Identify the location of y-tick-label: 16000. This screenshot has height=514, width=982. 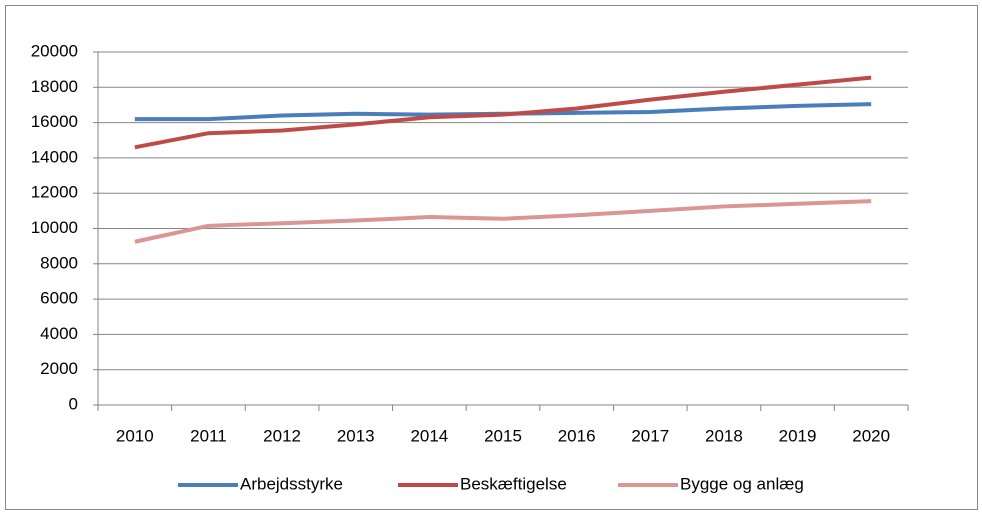
(54, 121).